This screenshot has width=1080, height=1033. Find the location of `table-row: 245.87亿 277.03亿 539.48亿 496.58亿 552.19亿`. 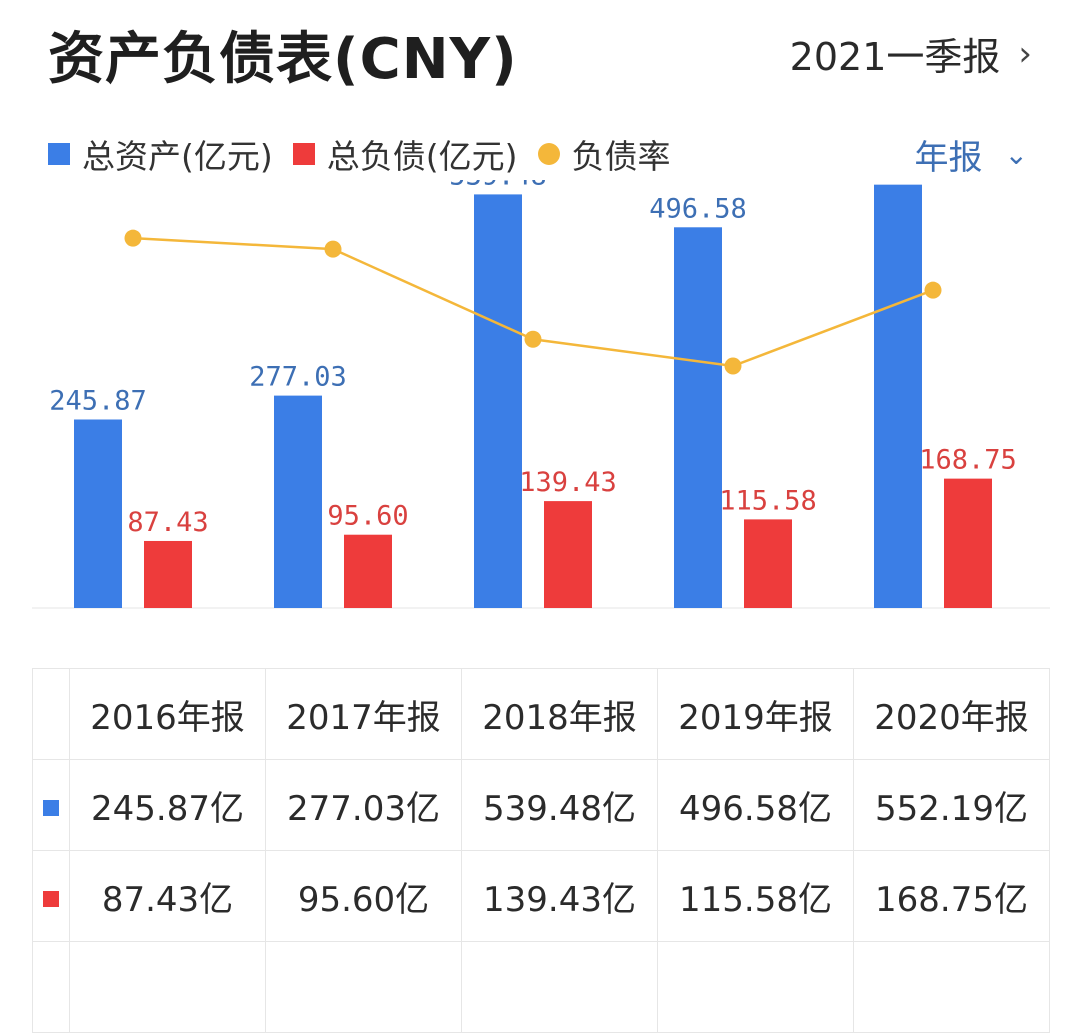

table-row: 245.87亿 277.03亿 539.48亿 496.58亿 552.19亿 is located at coordinates (541, 805).